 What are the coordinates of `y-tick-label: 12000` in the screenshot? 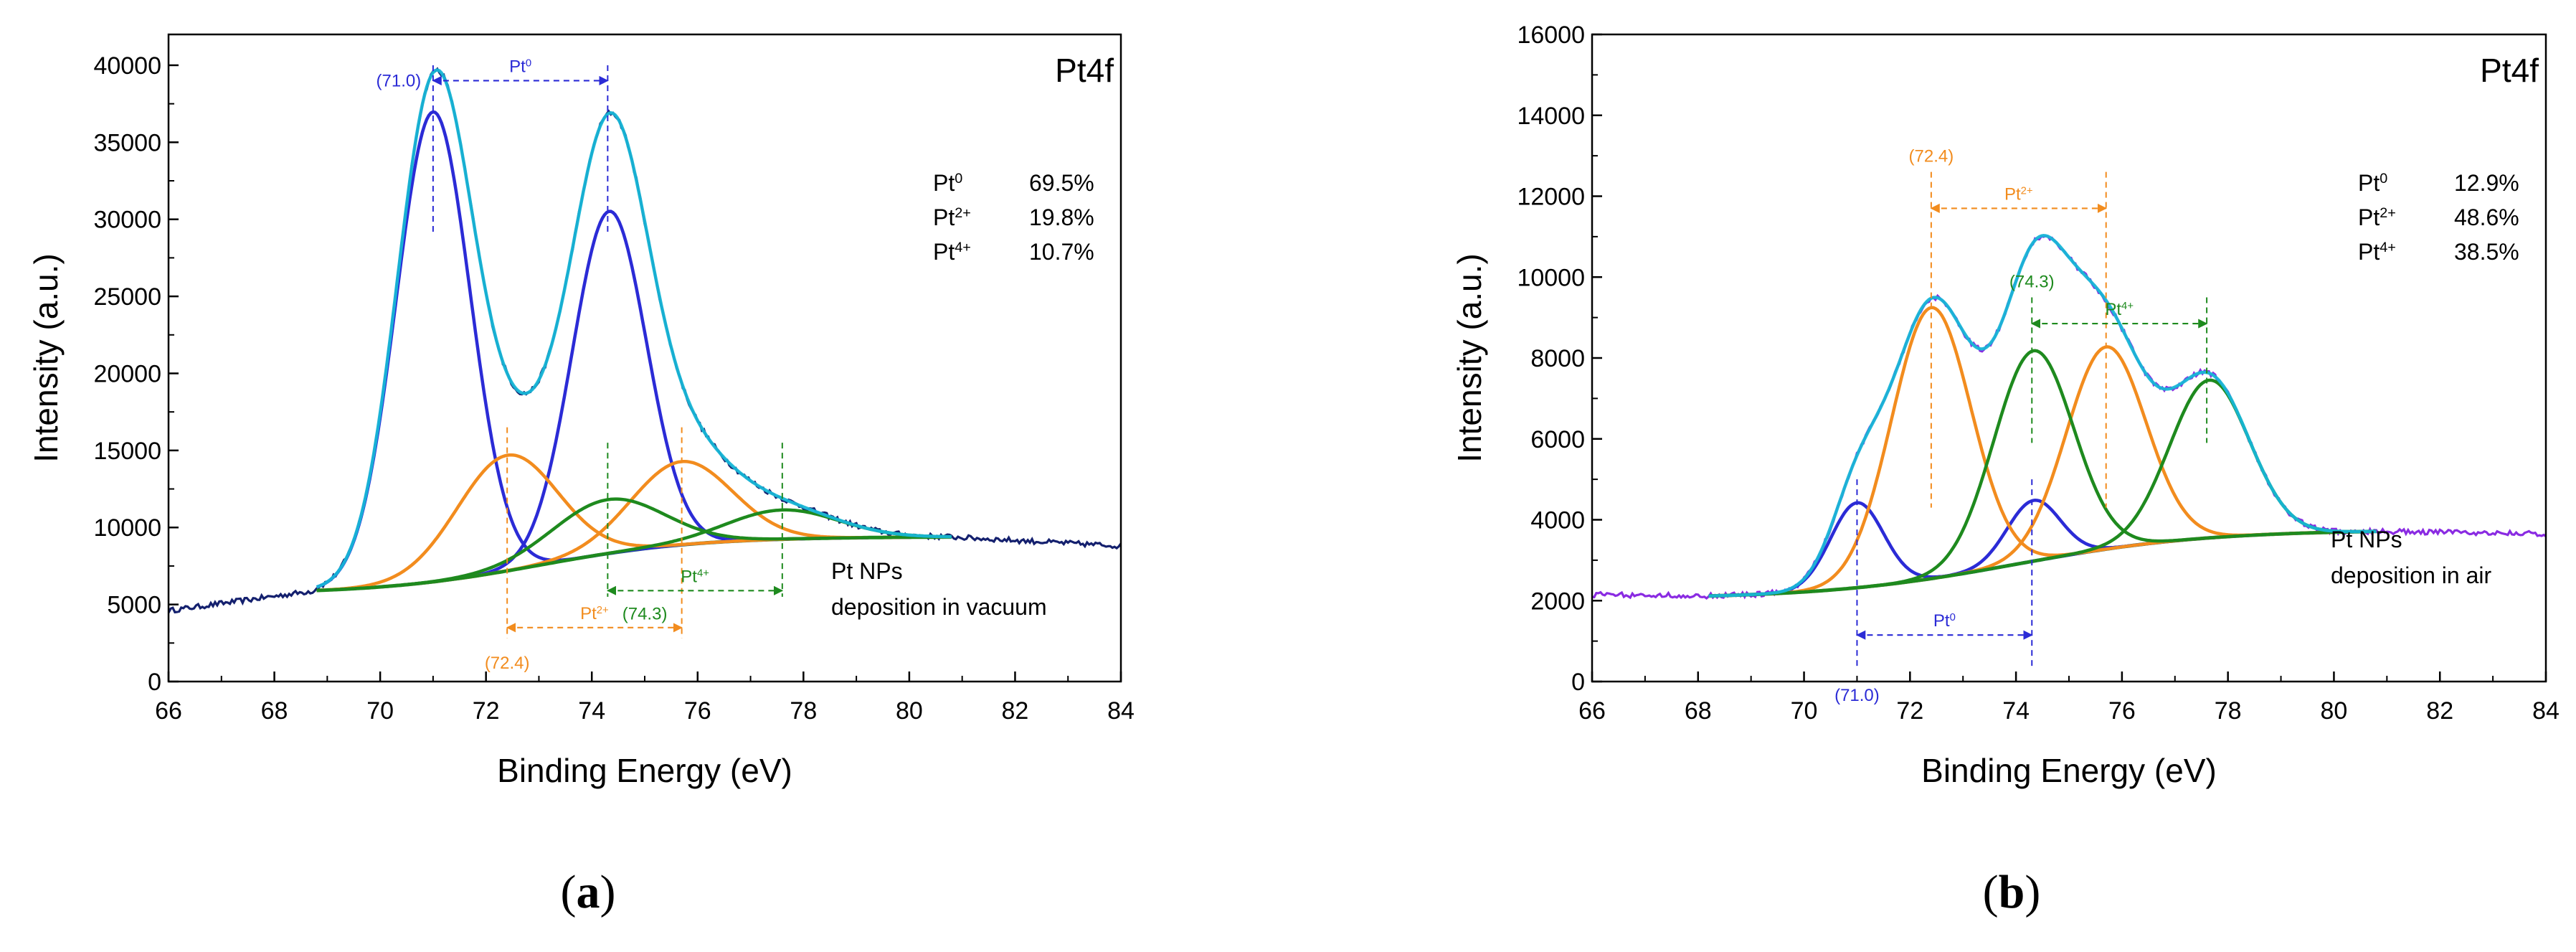 It's located at (1551, 197).